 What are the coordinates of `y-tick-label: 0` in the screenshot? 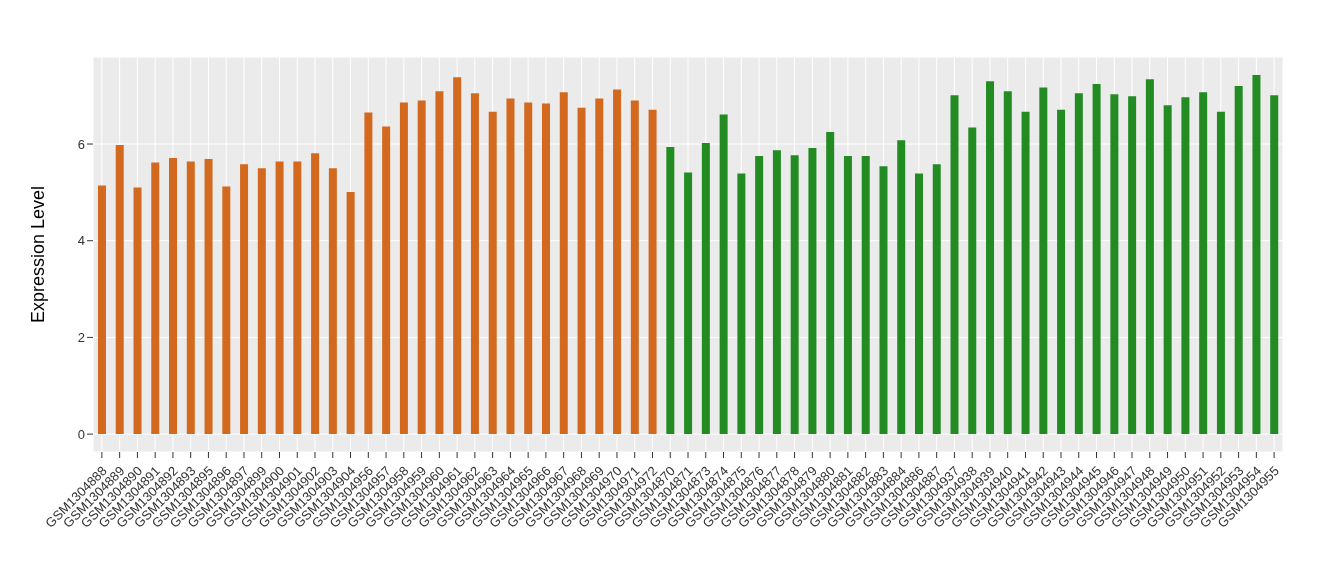 It's located at (81, 434).